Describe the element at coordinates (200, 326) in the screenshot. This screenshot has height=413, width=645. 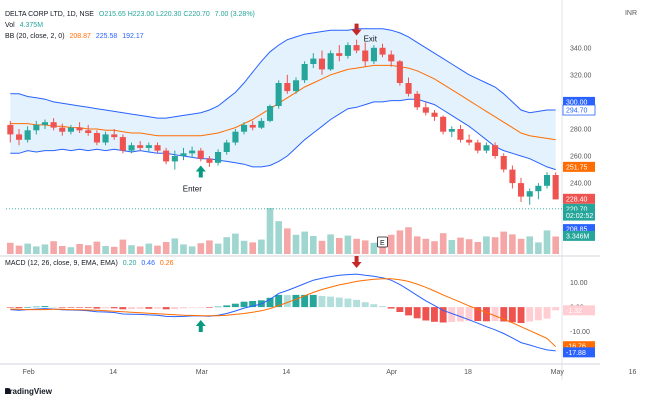
I see `macd-enter-arrow-icon` at that location.